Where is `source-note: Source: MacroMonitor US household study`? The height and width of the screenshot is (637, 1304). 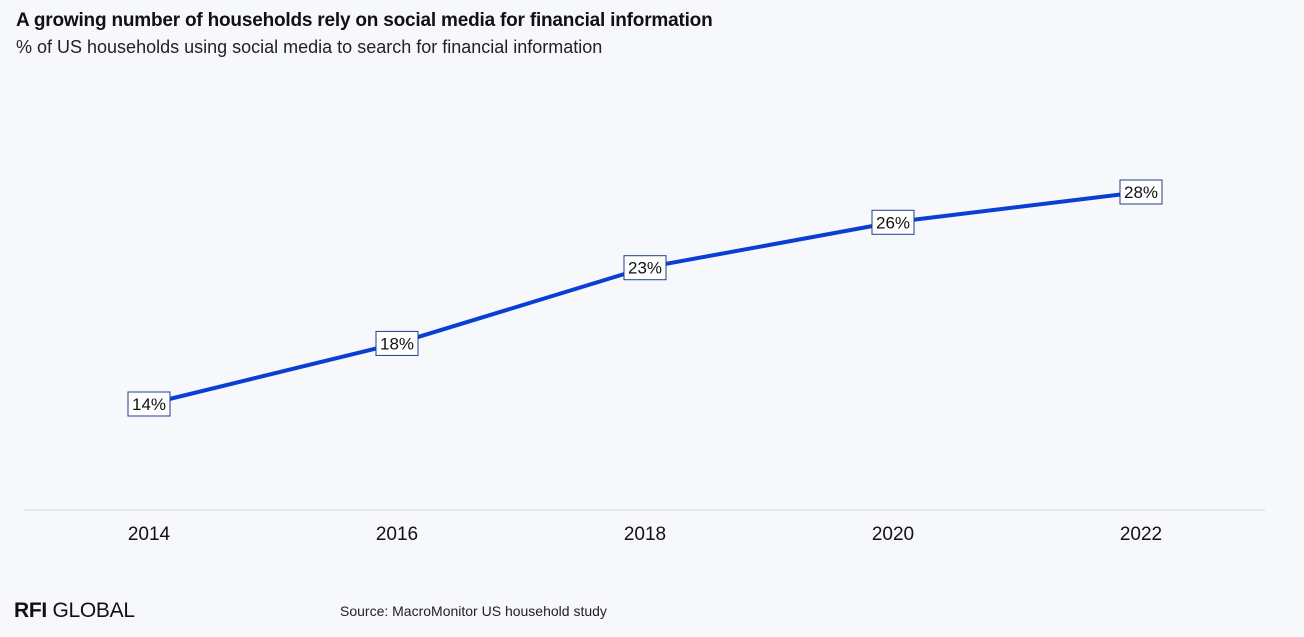
source-note: Source: MacroMonitor US household study is located at coordinates (473, 611).